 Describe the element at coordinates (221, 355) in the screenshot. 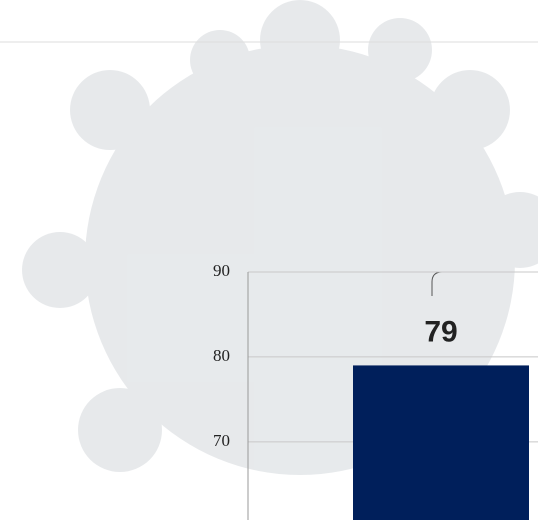

I see `y-tick-label: 80` at that location.